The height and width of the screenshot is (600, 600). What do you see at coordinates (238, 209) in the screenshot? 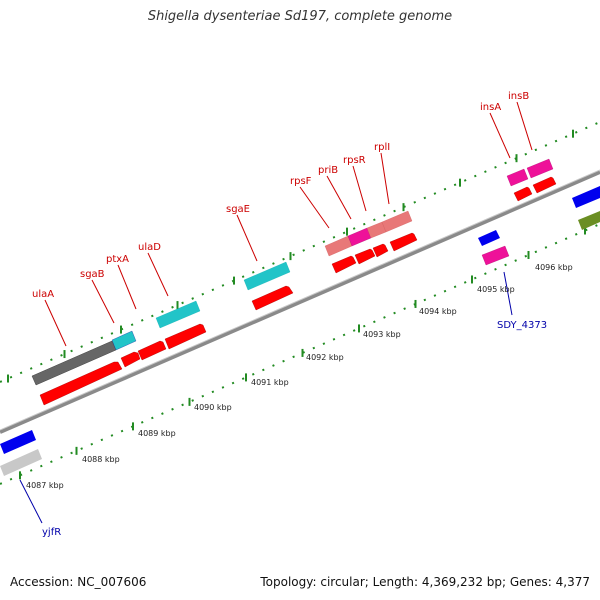
I see `gene-label-sgaE: sgaE` at bounding box center [238, 209].